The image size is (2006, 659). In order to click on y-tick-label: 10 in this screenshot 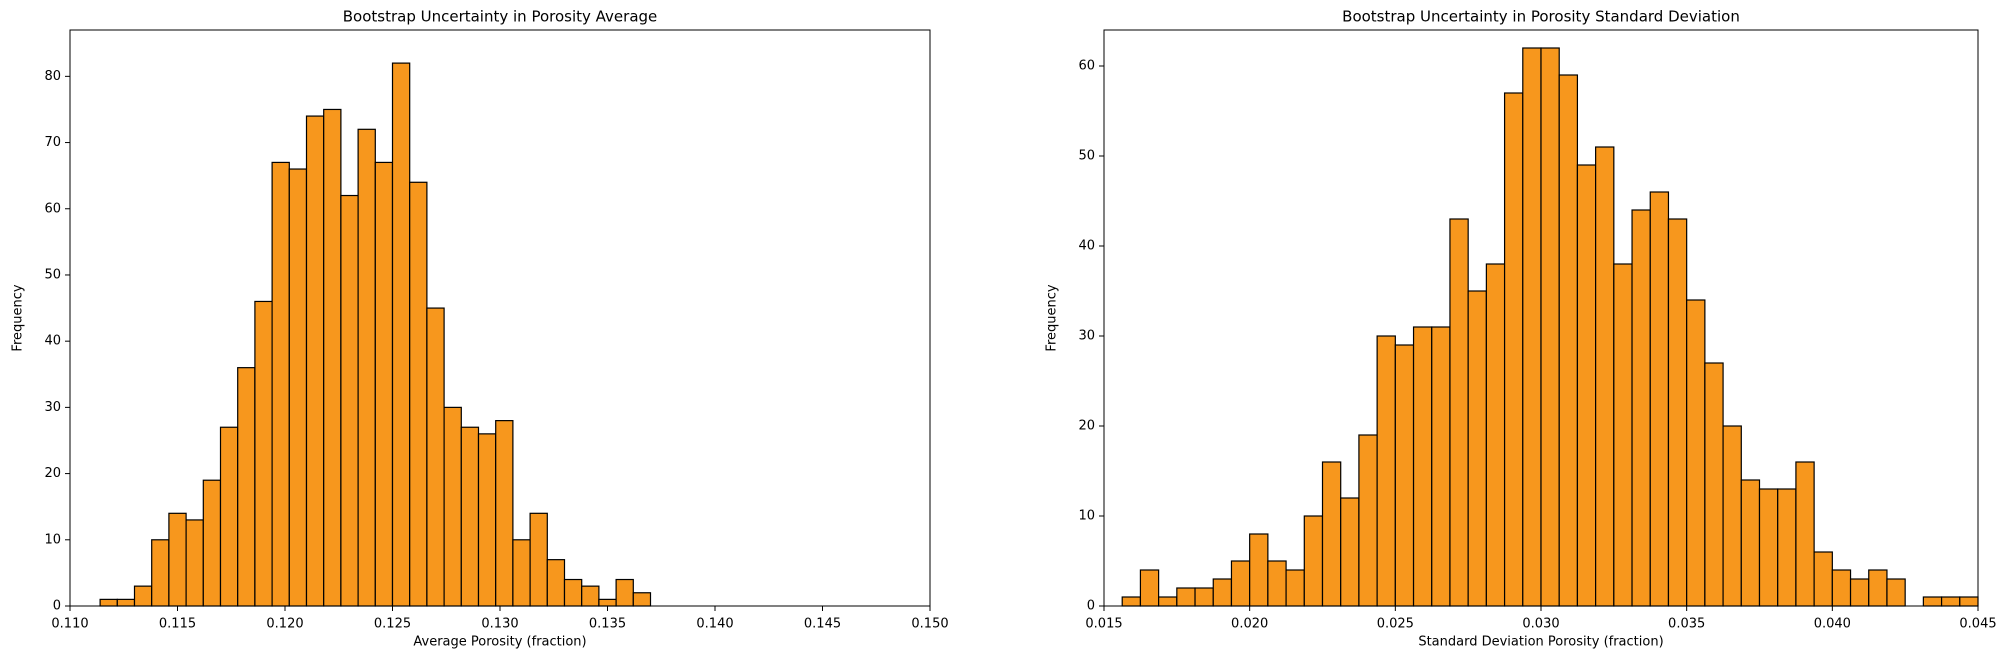, I will do `click(52, 539)`.